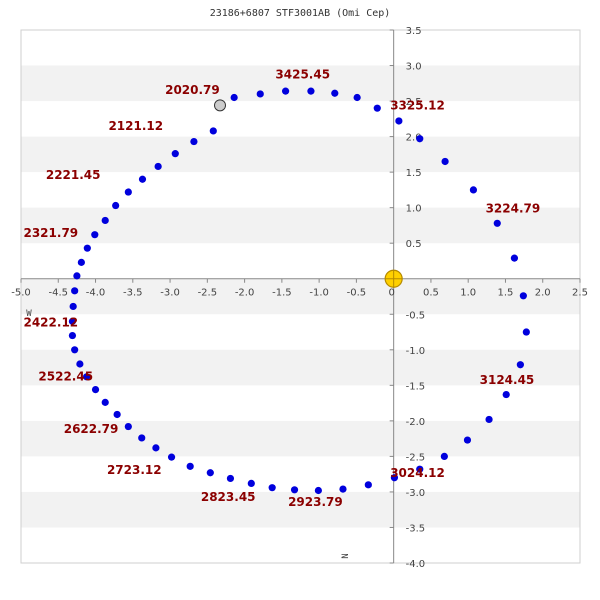  I want to click on x-tick-label: -1.0, so click(319, 293).